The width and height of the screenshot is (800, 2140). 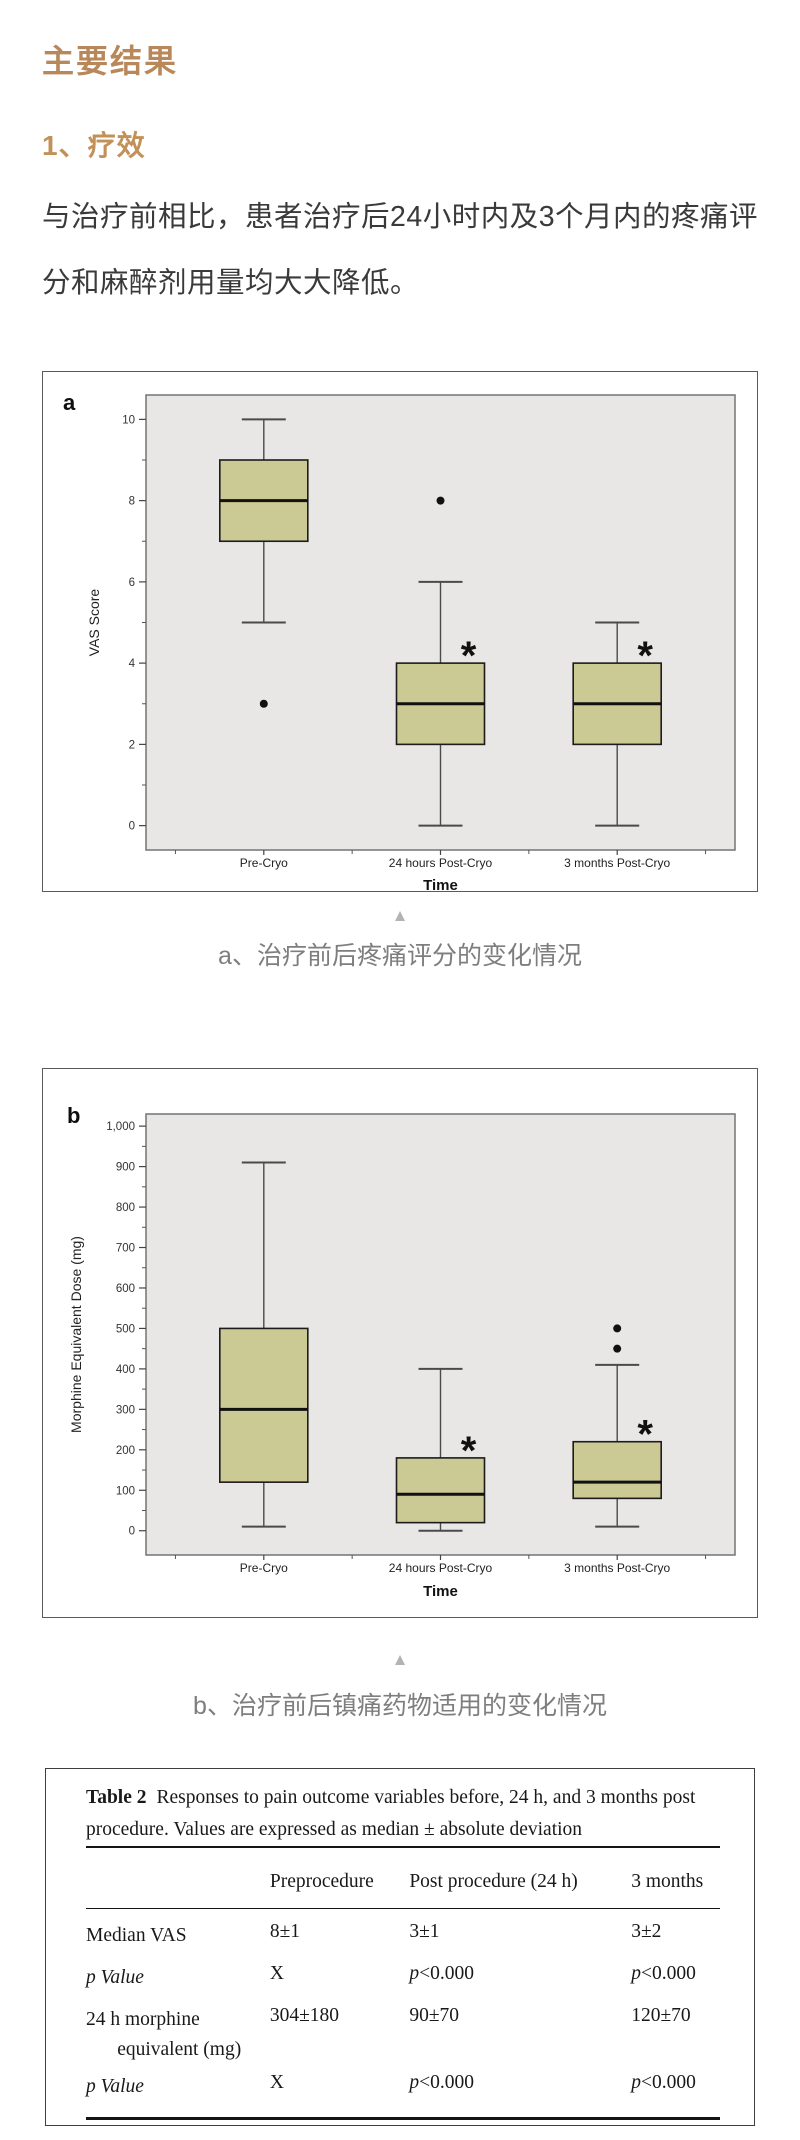 I want to click on svg-text: VAS Score, so click(x=94, y=623).